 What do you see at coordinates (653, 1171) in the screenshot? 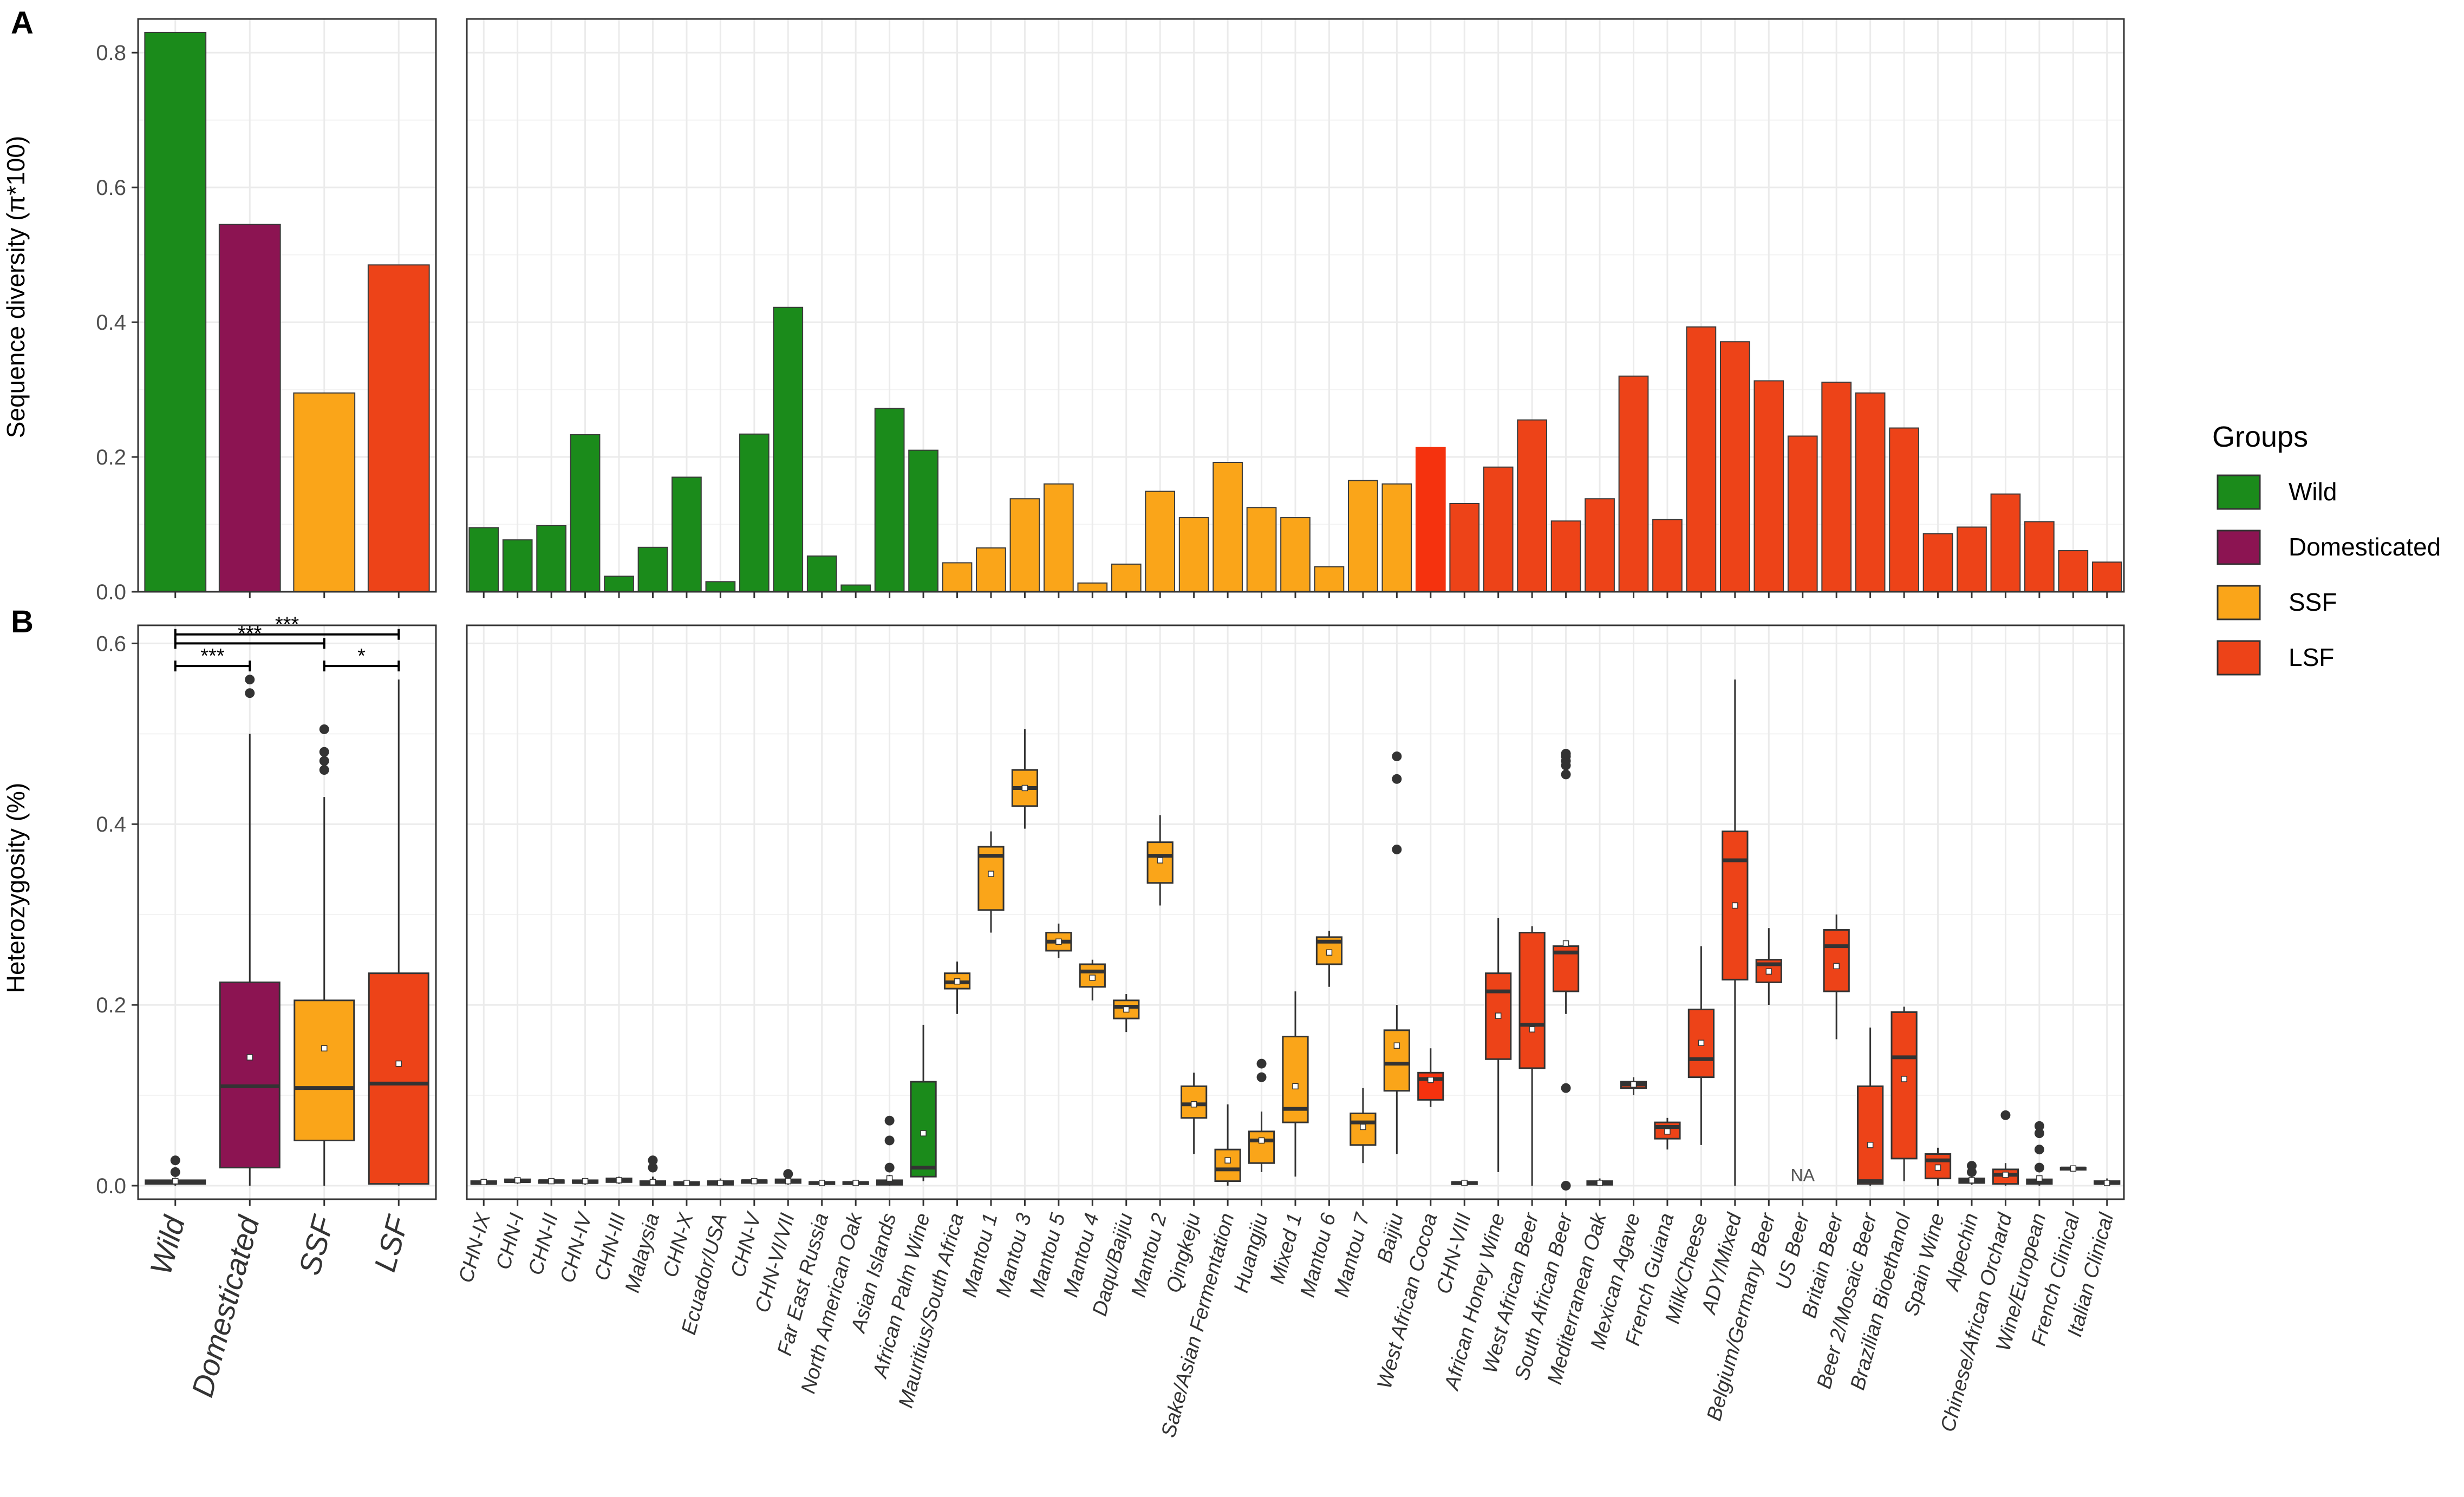
I see `box-malaysia` at bounding box center [653, 1171].